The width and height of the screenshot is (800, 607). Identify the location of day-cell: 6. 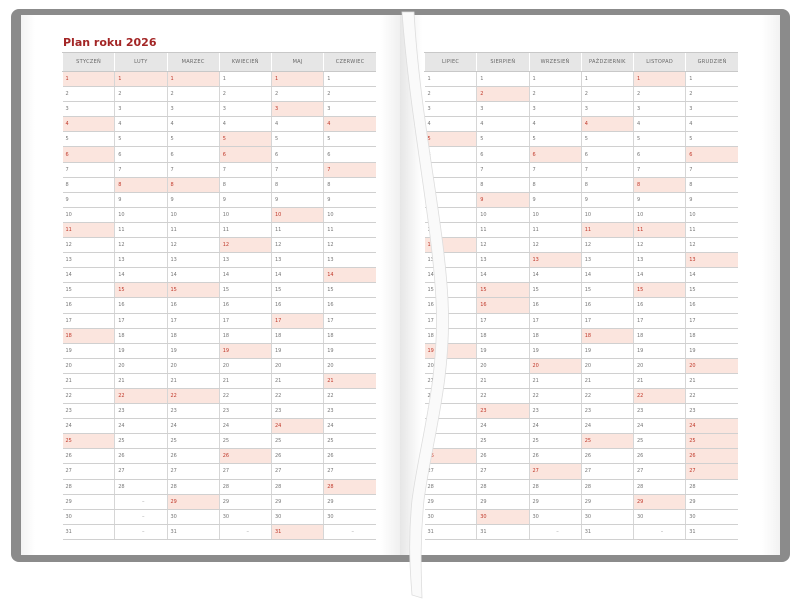
(193, 154).